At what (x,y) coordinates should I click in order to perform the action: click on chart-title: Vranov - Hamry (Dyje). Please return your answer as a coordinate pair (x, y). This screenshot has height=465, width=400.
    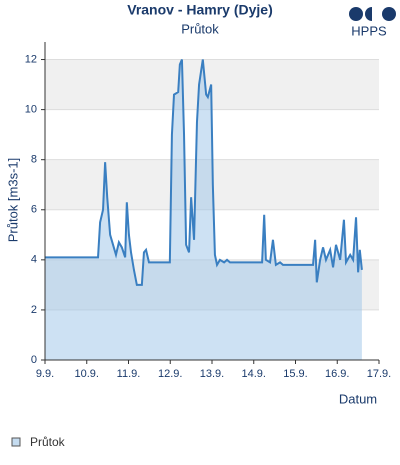
    Looking at the image, I should click on (200, 10).